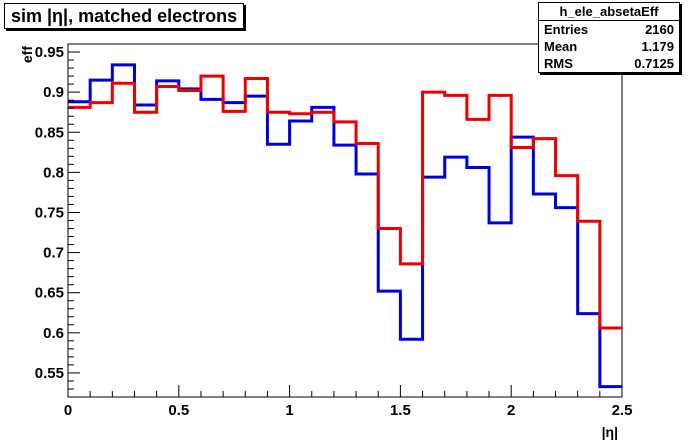 The width and height of the screenshot is (692, 444). I want to click on x-tick-label: 0.5, so click(178, 410).